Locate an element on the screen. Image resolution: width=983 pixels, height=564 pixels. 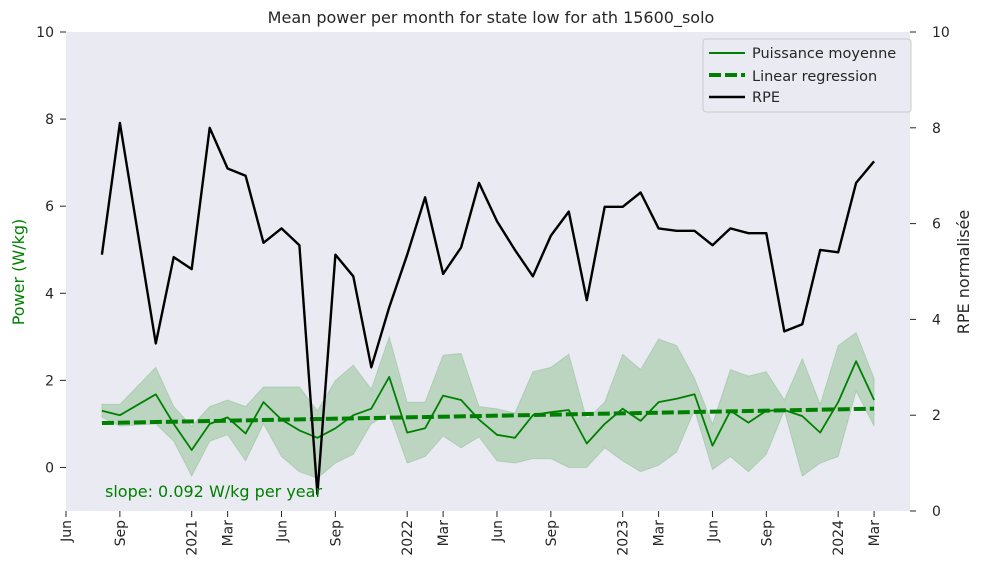
y-right-tick-label: 8 is located at coordinates (936, 129).